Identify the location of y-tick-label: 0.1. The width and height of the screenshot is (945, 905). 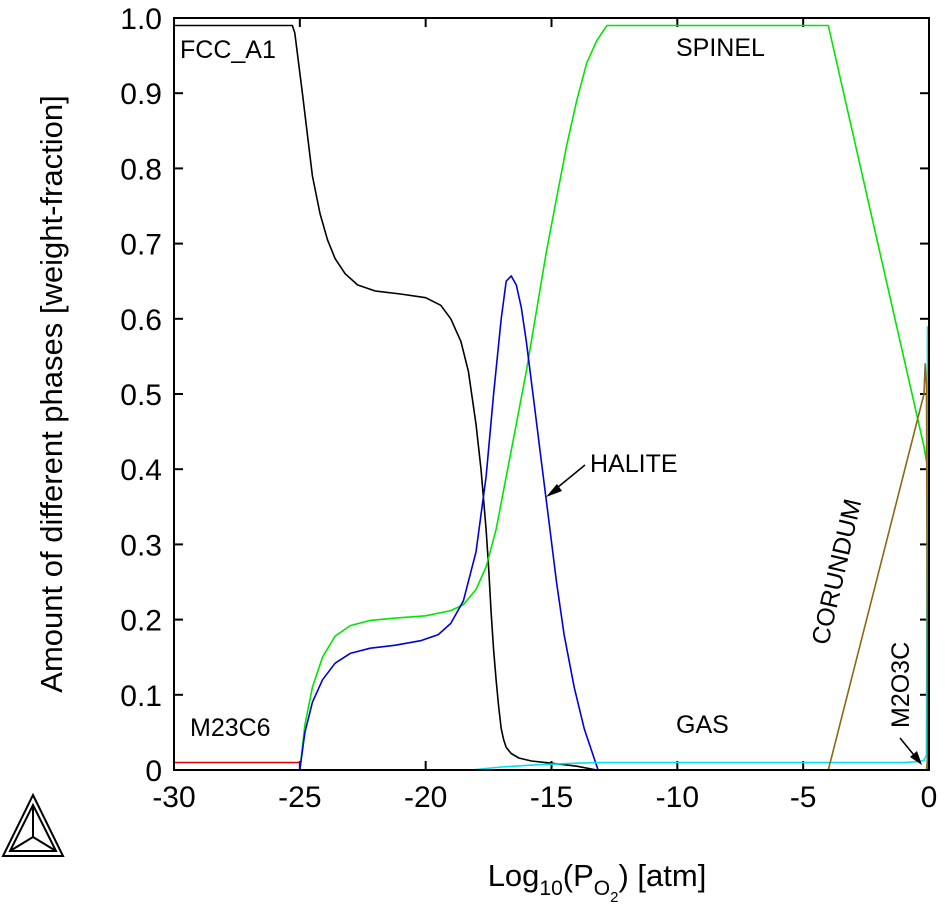
(141, 696).